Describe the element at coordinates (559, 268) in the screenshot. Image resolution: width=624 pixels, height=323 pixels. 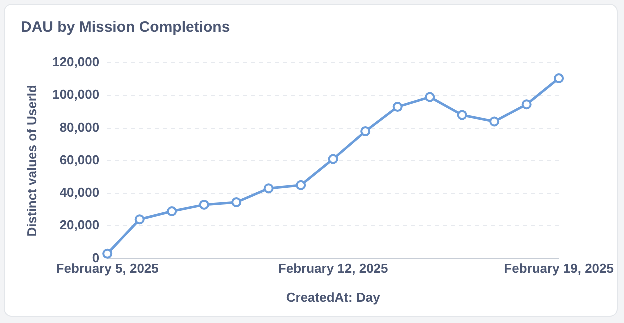
I see `x-tick-label: February 19, 2025` at that location.